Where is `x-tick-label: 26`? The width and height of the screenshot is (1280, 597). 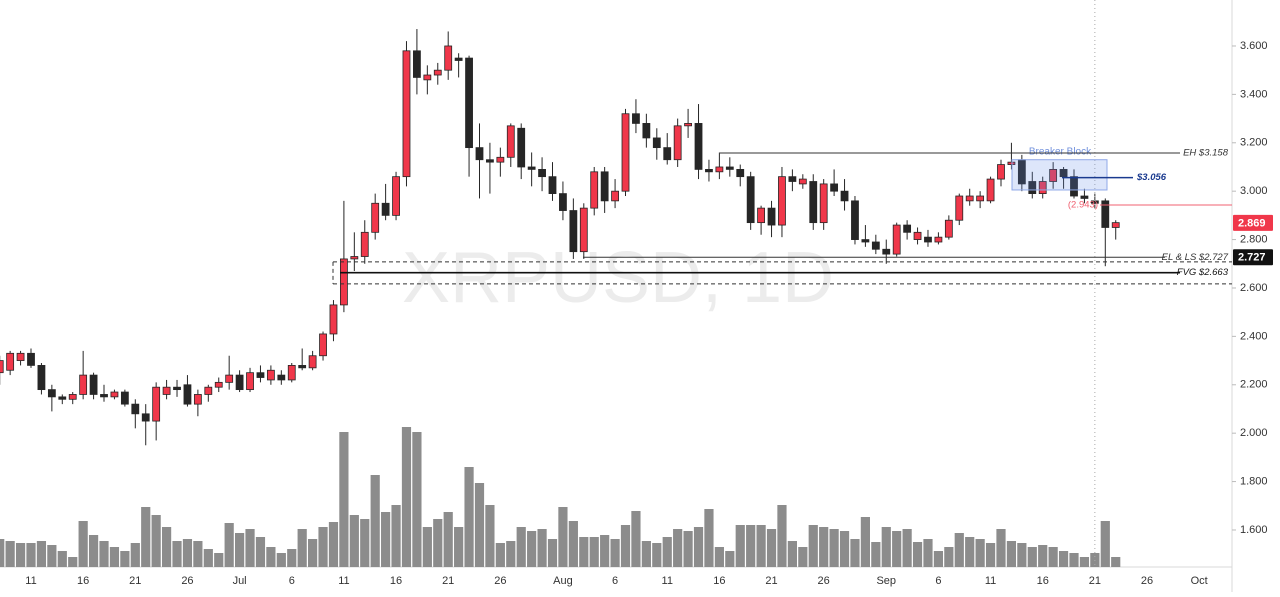 x-tick-label: 26 is located at coordinates (500, 581).